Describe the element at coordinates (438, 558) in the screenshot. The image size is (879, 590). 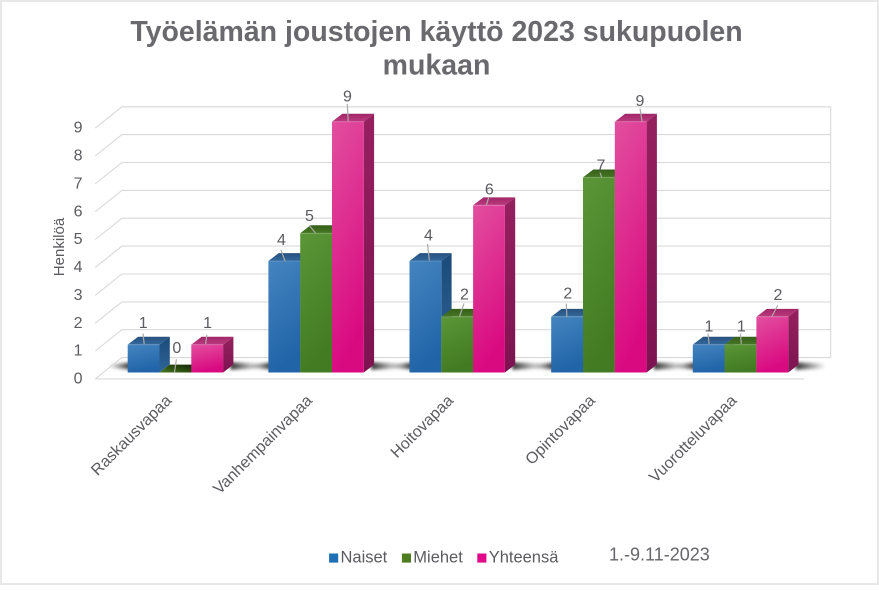
I see `svg-text: Miehet` at that location.